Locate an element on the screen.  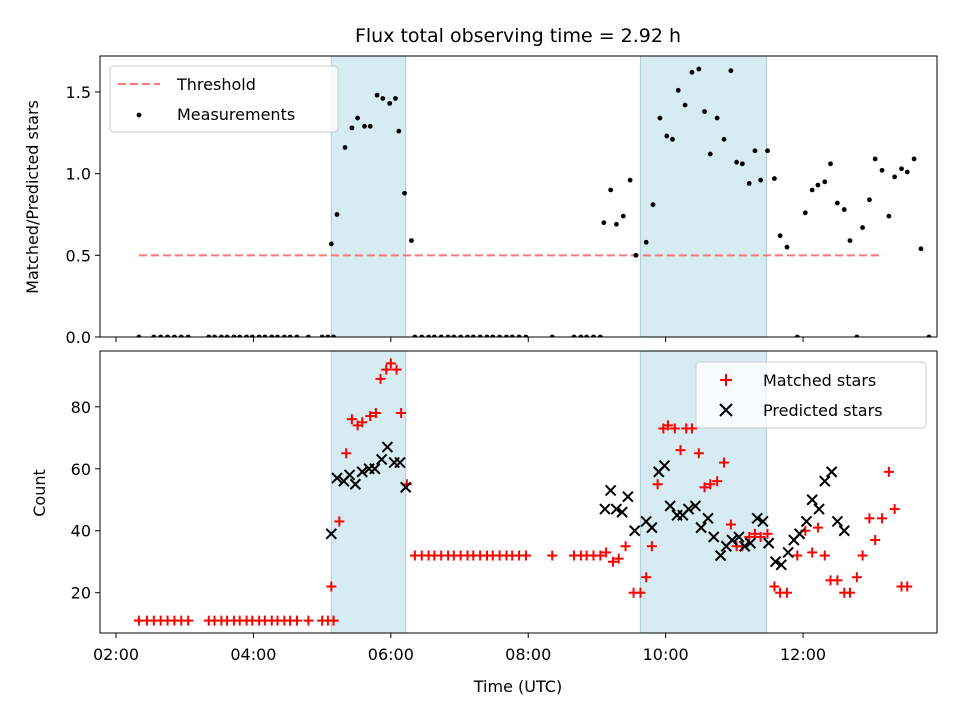
y-axis-label-top: Matched/Predicted stars is located at coordinates (32, 197).